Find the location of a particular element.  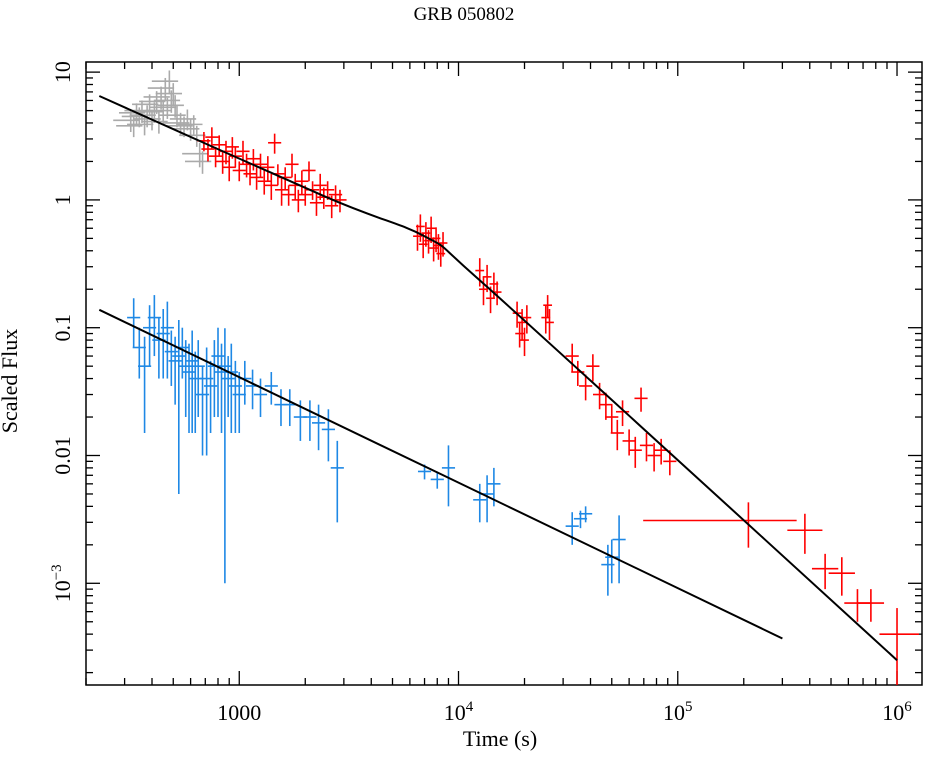

x-axis-label: Time (s) is located at coordinates (500, 738).